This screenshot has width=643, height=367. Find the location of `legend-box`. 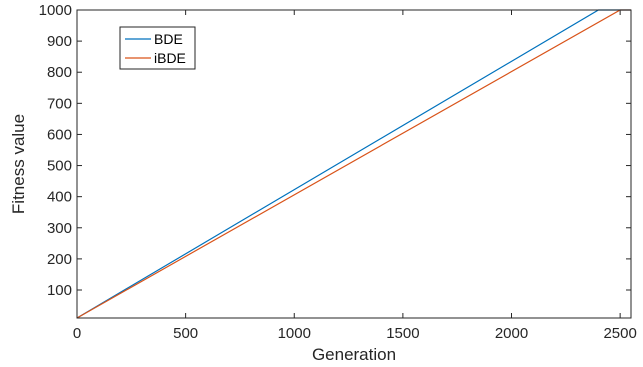

legend-box is located at coordinates (157, 48).